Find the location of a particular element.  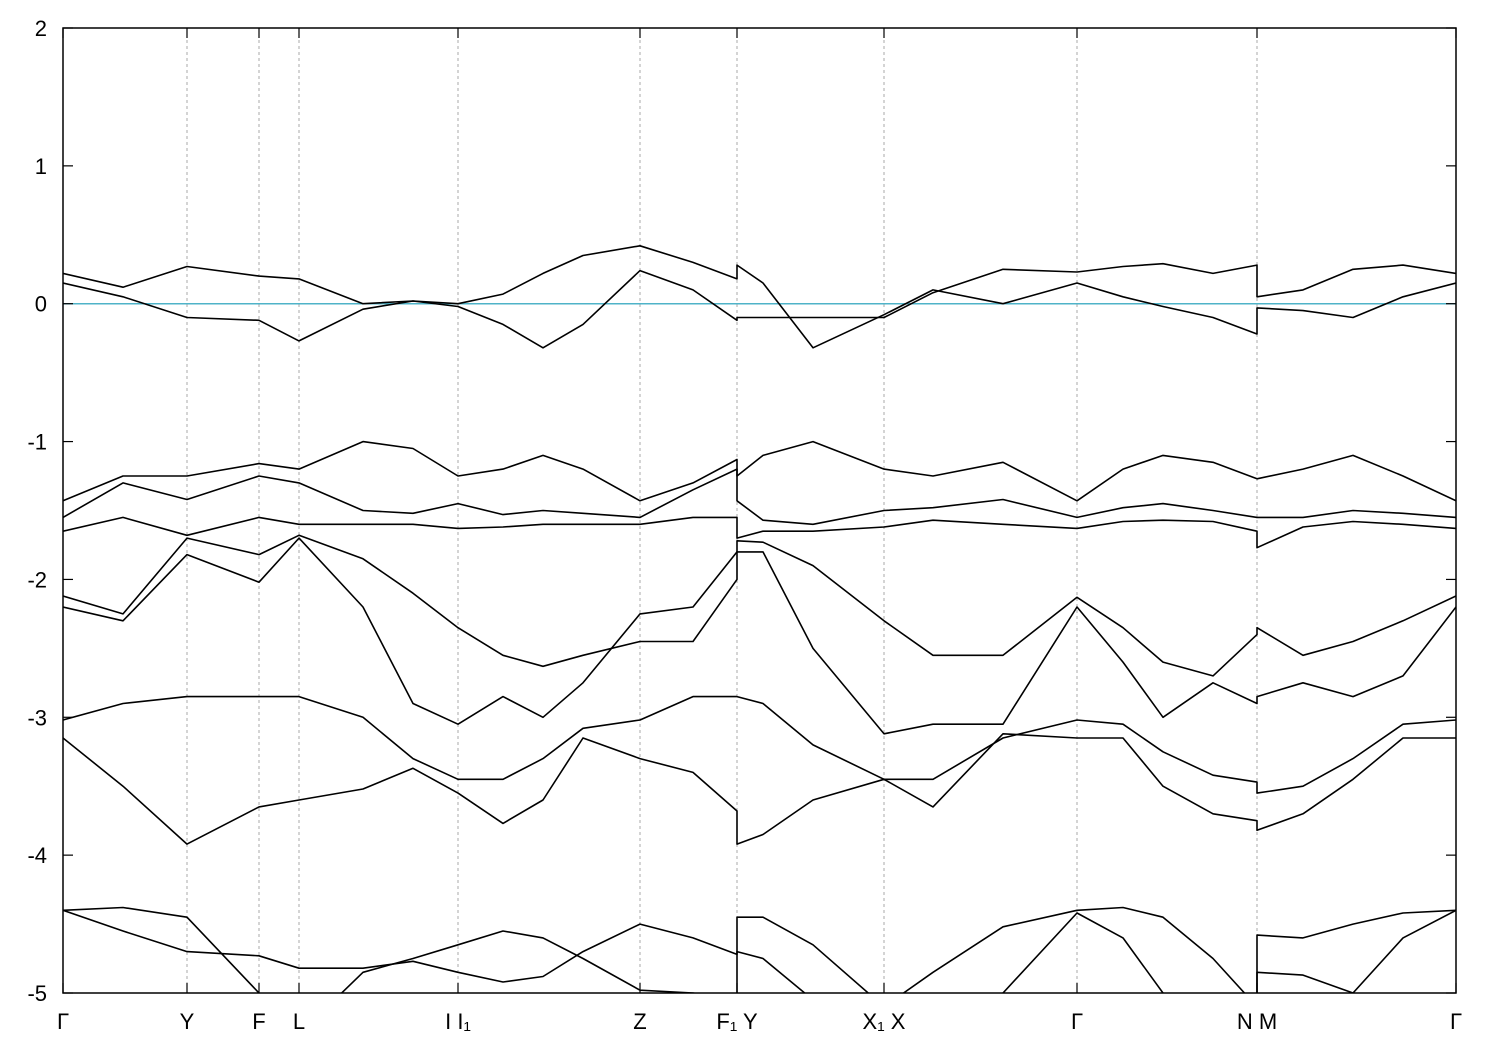

x-tick-label: N M is located at coordinates (1257, 1021).